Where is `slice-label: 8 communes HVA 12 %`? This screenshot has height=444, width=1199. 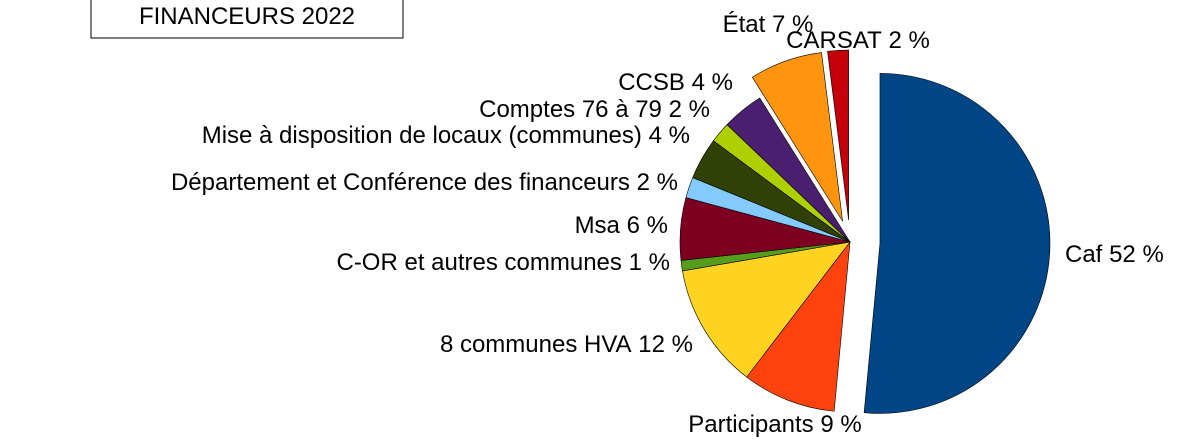 slice-label: 8 communes HVA 12 % is located at coordinates (566, 344).